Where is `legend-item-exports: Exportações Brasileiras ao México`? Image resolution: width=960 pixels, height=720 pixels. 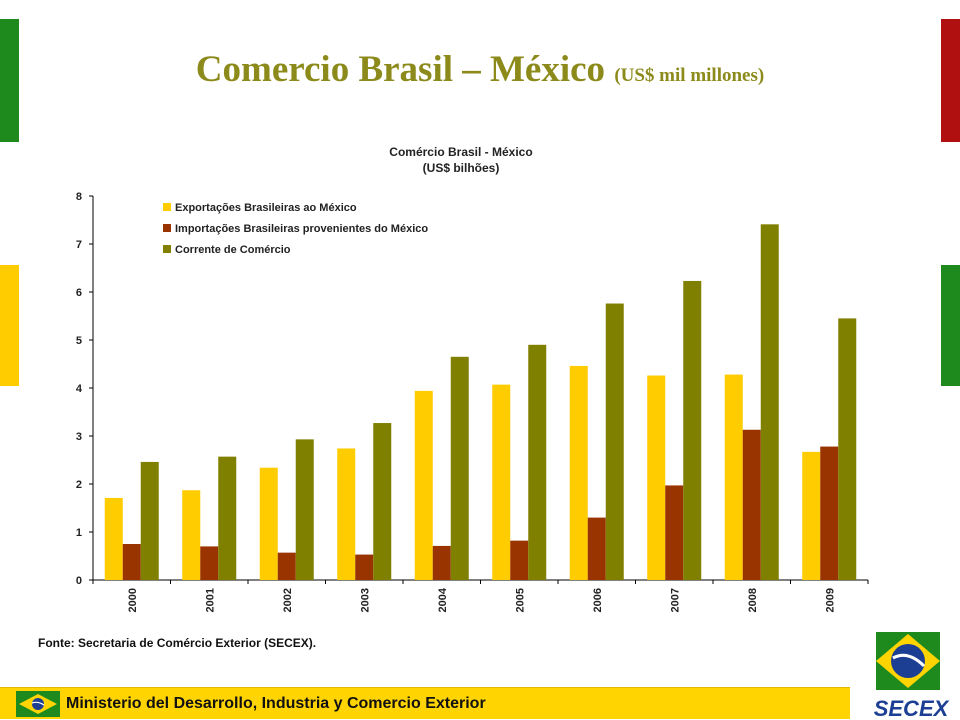
legend-item-exports: Exportações Brasileiras ao México is located at coordinates (266, 208).